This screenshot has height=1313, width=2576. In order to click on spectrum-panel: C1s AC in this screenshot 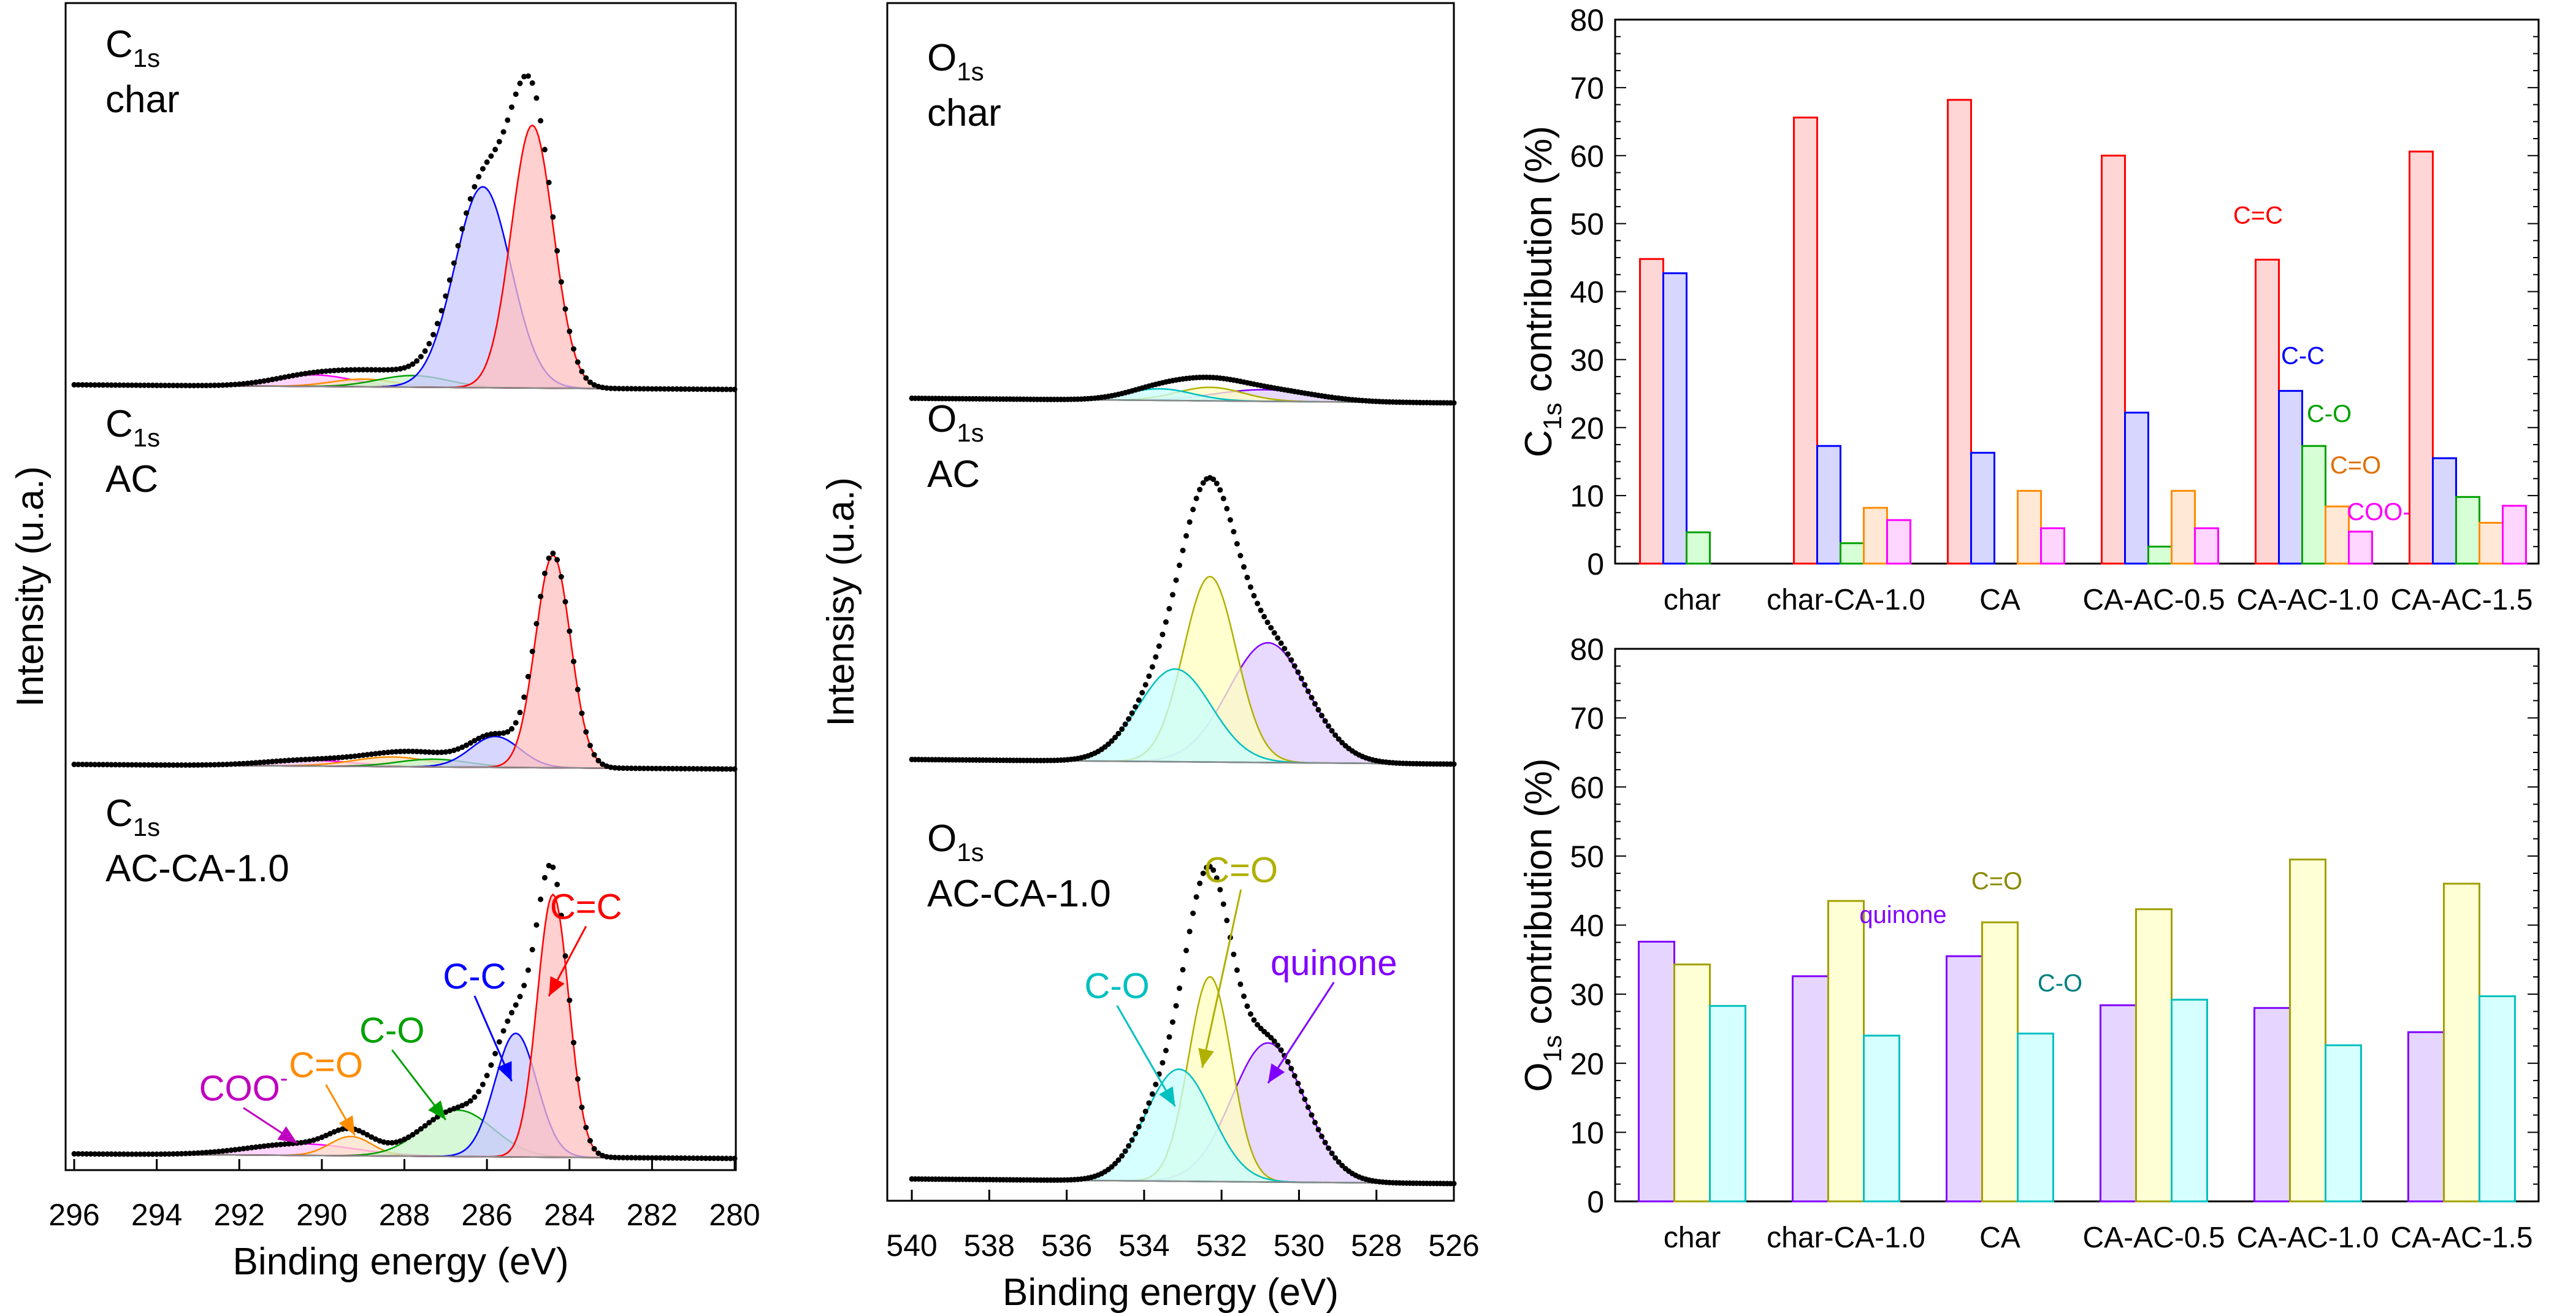, I will do `click(404, 587)`.